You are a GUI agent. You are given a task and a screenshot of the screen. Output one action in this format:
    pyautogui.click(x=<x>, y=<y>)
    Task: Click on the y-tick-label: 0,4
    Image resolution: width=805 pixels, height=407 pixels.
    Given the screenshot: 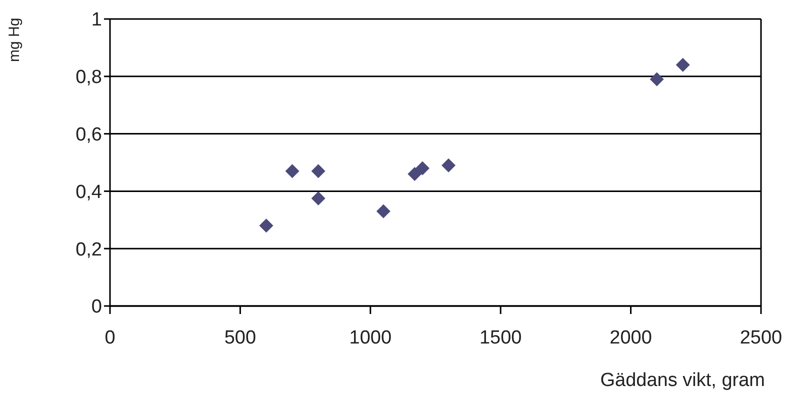 What is the action you would take?
    pyautogui.click(x=89, y=192)
    